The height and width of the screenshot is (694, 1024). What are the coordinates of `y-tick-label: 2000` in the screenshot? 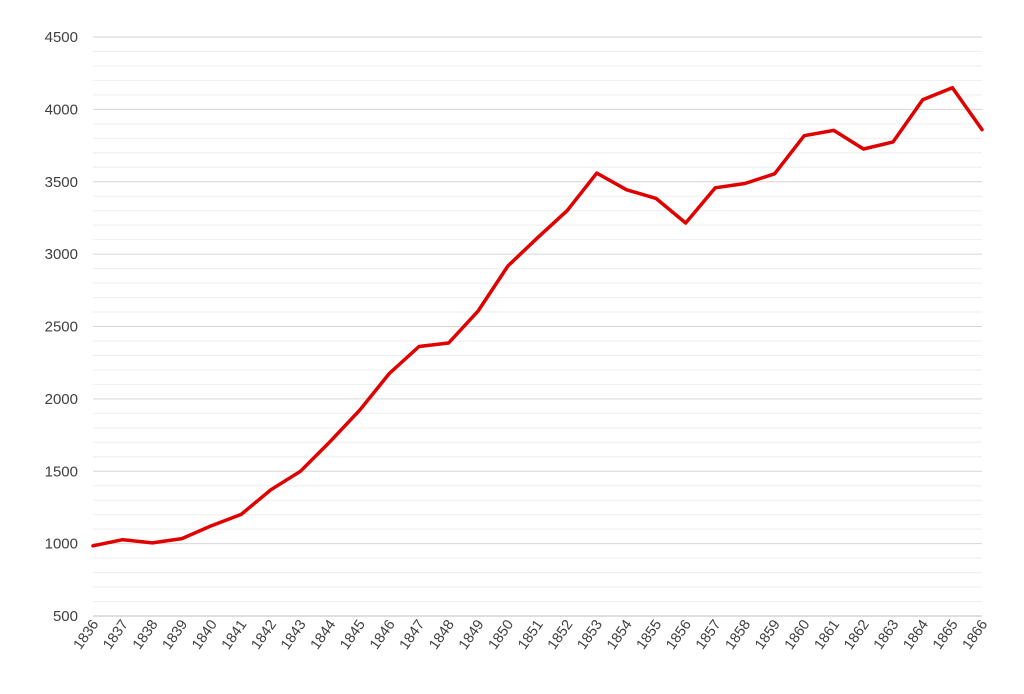 It's located at (61, 399).